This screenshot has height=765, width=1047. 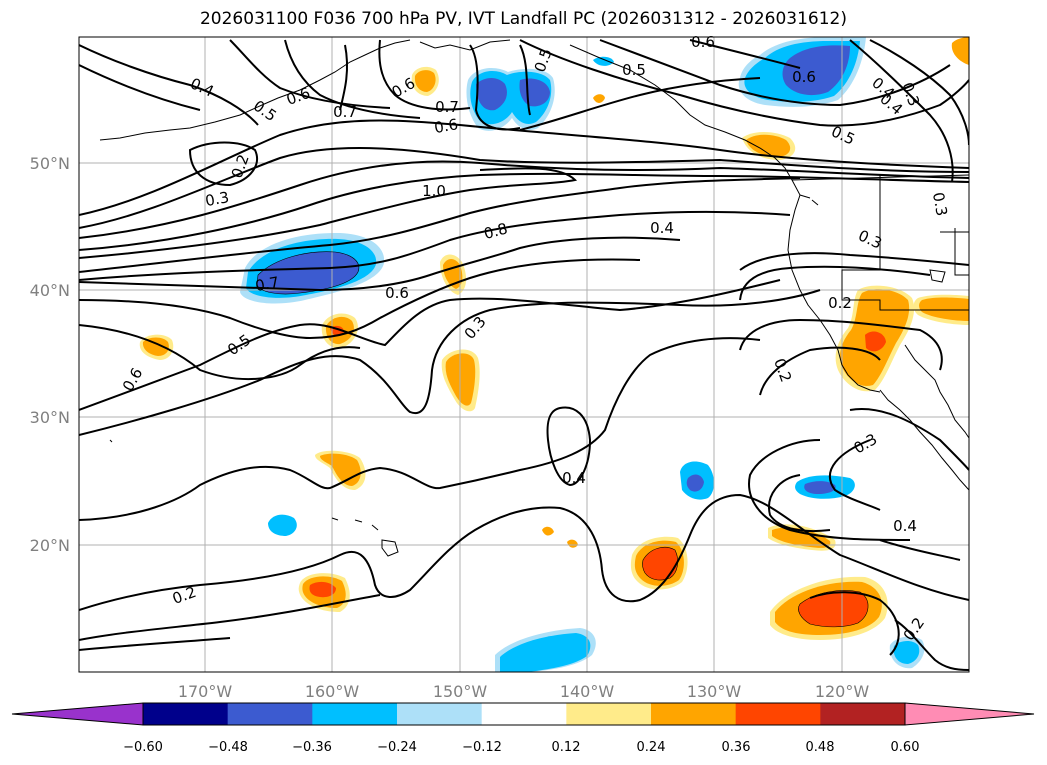 I want to click on lat-label-40n: 40°N, so click(x=50, y=290).